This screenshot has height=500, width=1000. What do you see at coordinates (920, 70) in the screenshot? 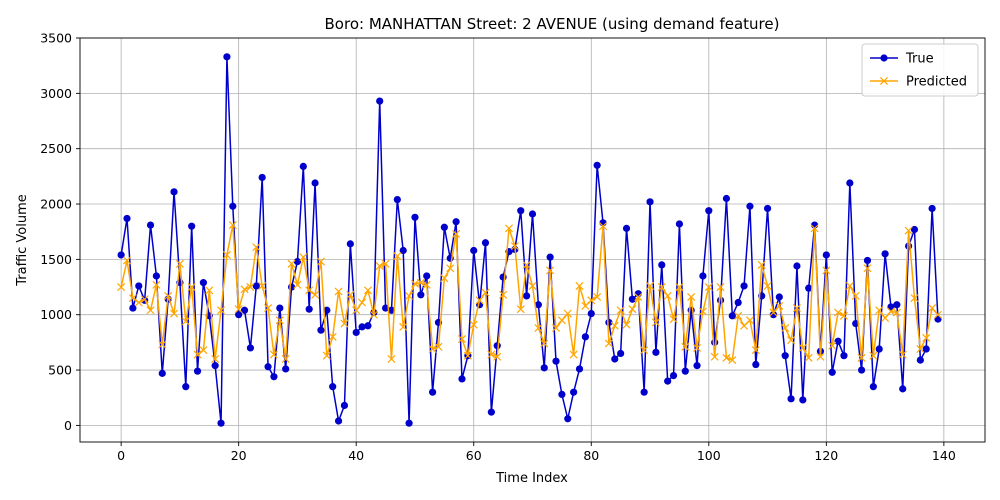
I see `legend: True Predicted` at bounding box center [920, 70].